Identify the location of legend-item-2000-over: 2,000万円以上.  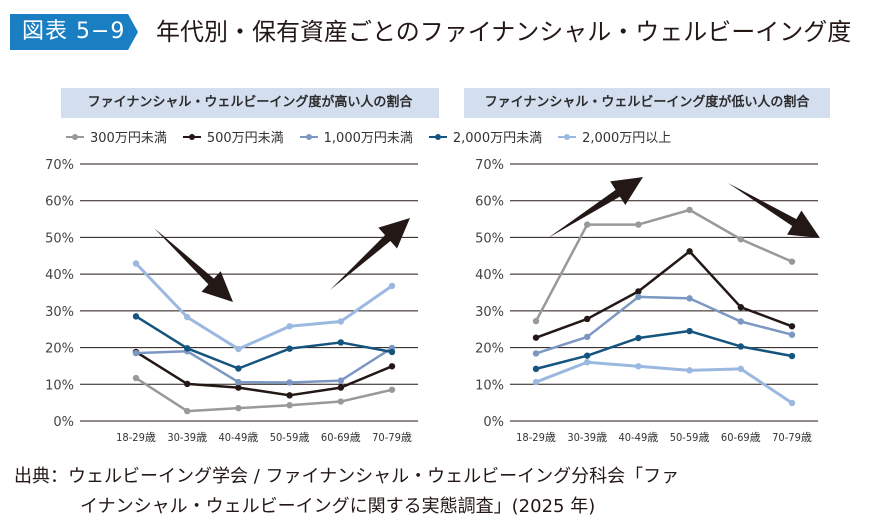
(614, 136).